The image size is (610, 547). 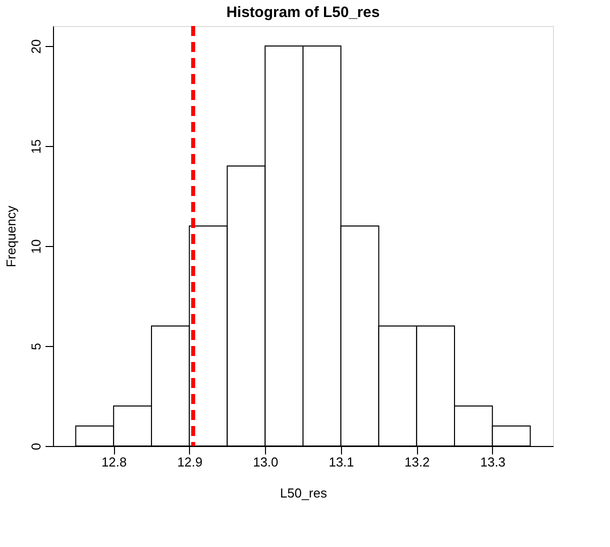 I want to click on y-tick-label: 15, so click(x=36, y=146).